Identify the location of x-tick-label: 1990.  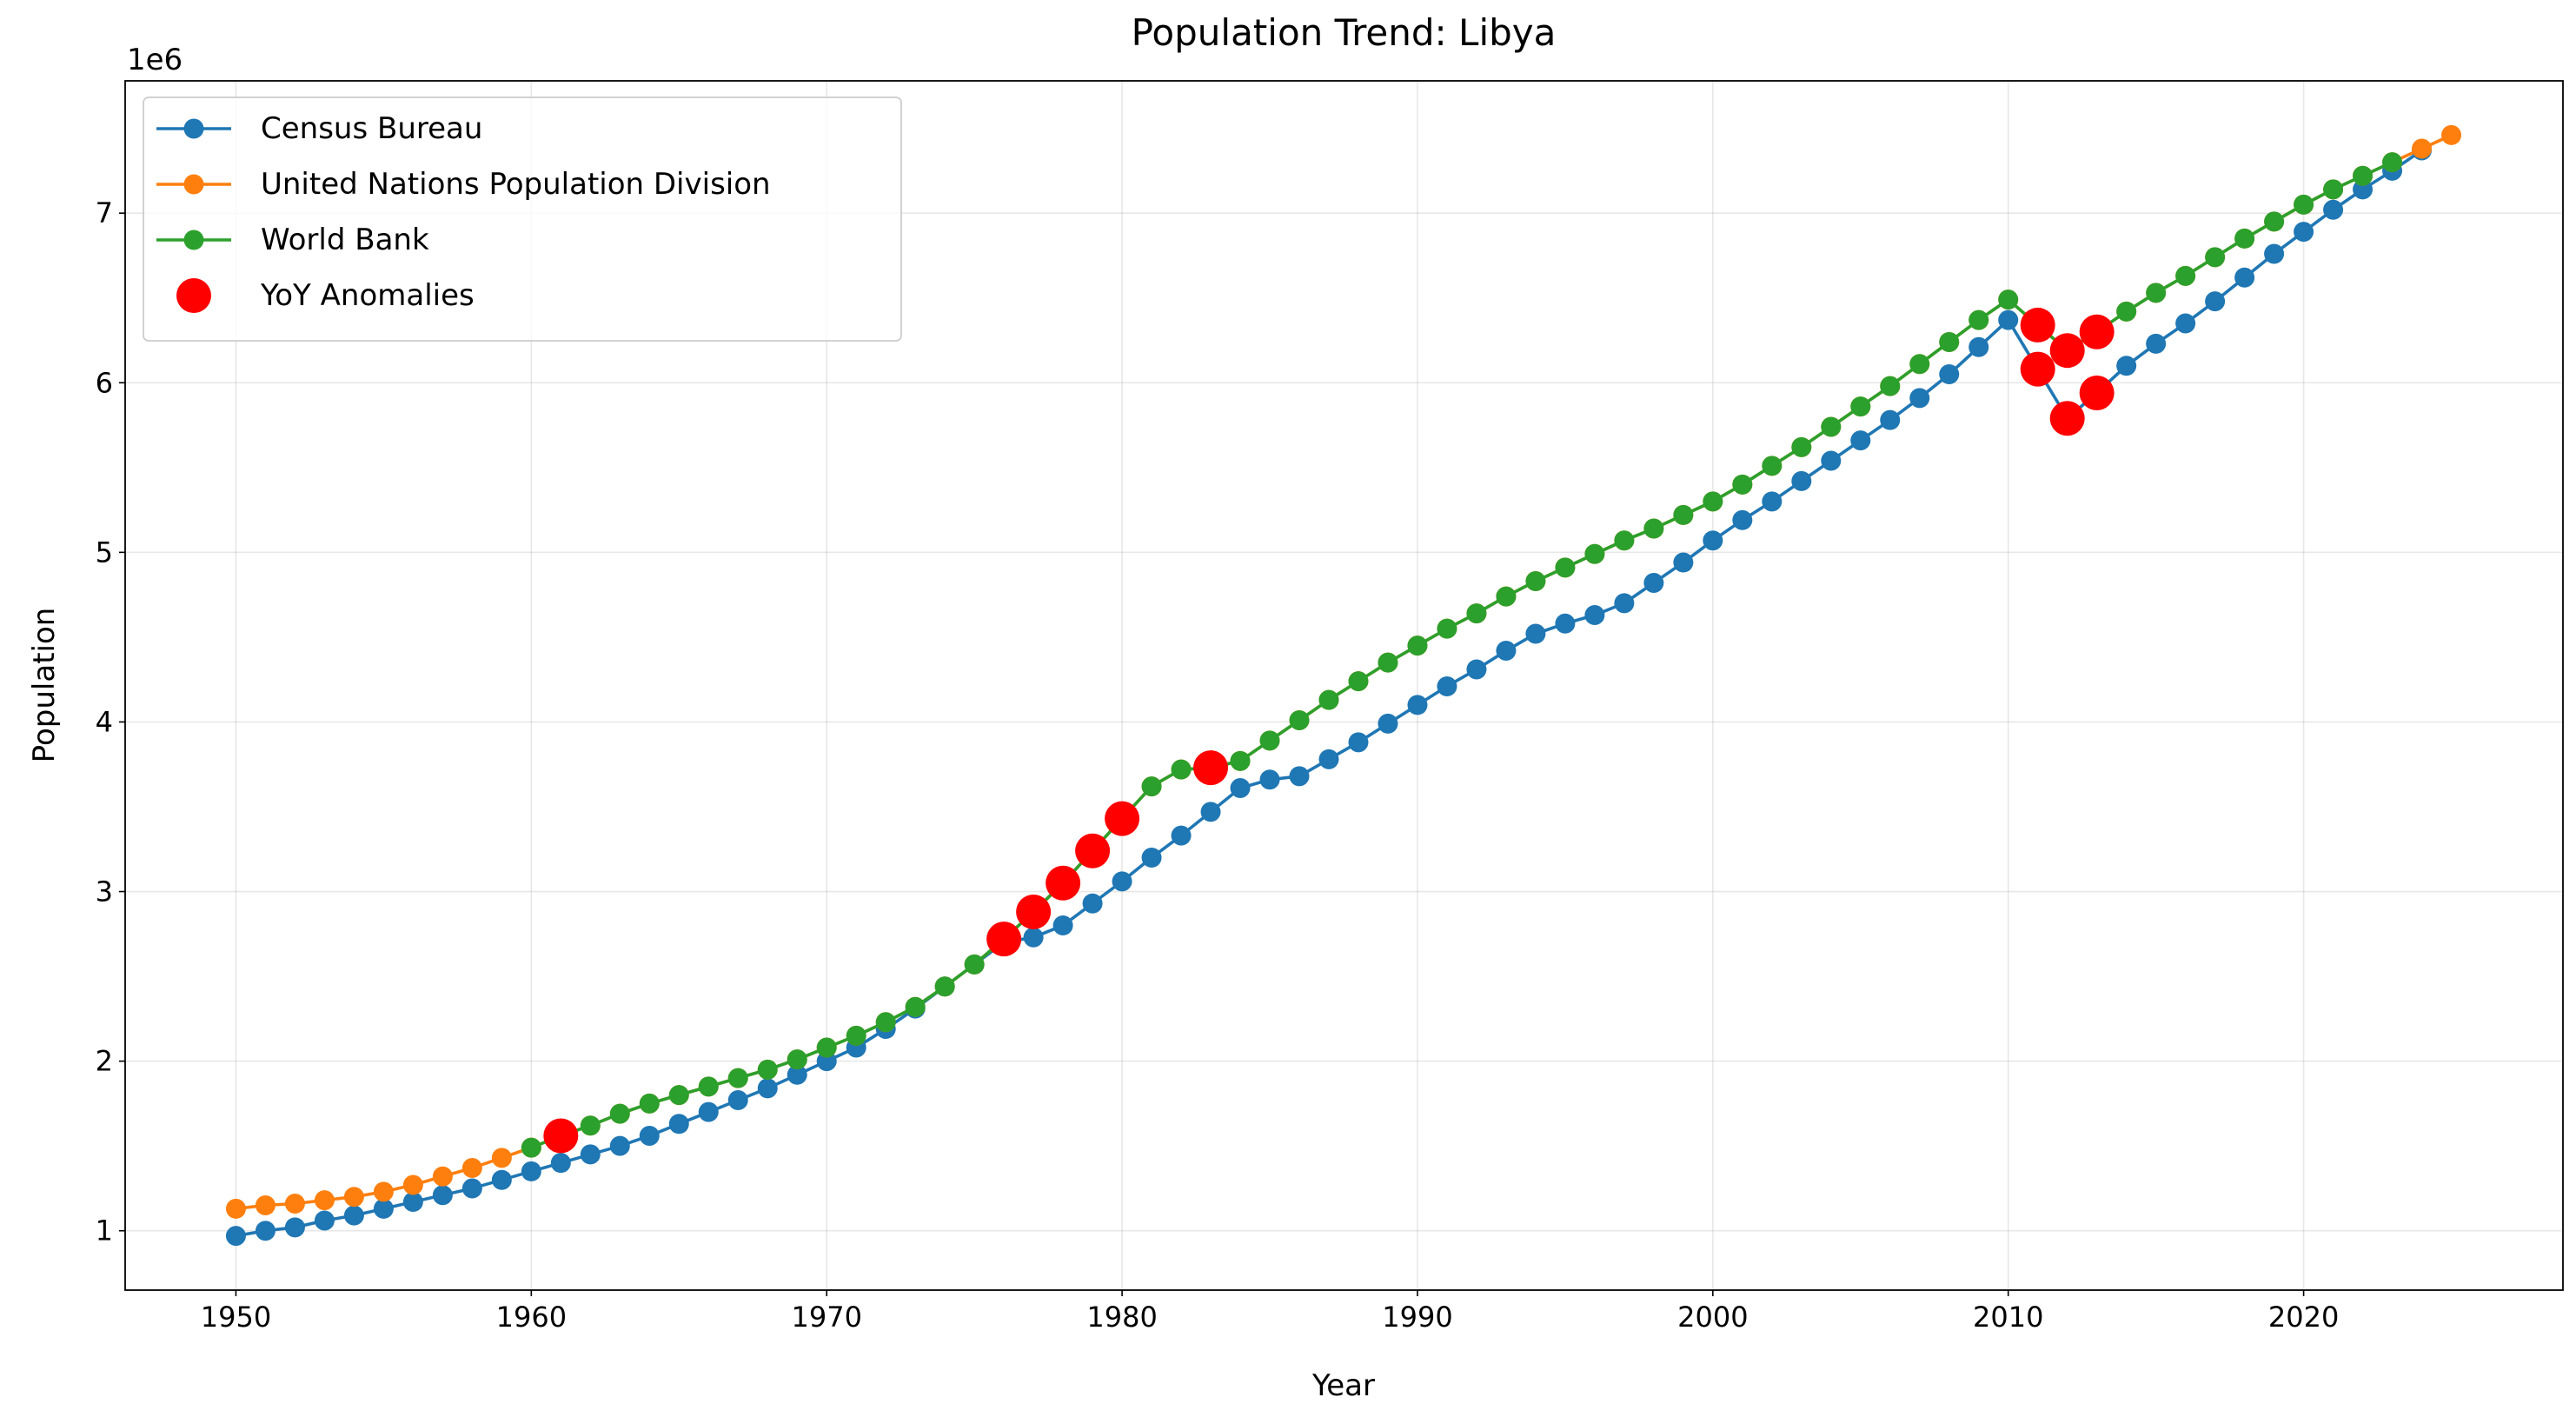
(1417, 1317).